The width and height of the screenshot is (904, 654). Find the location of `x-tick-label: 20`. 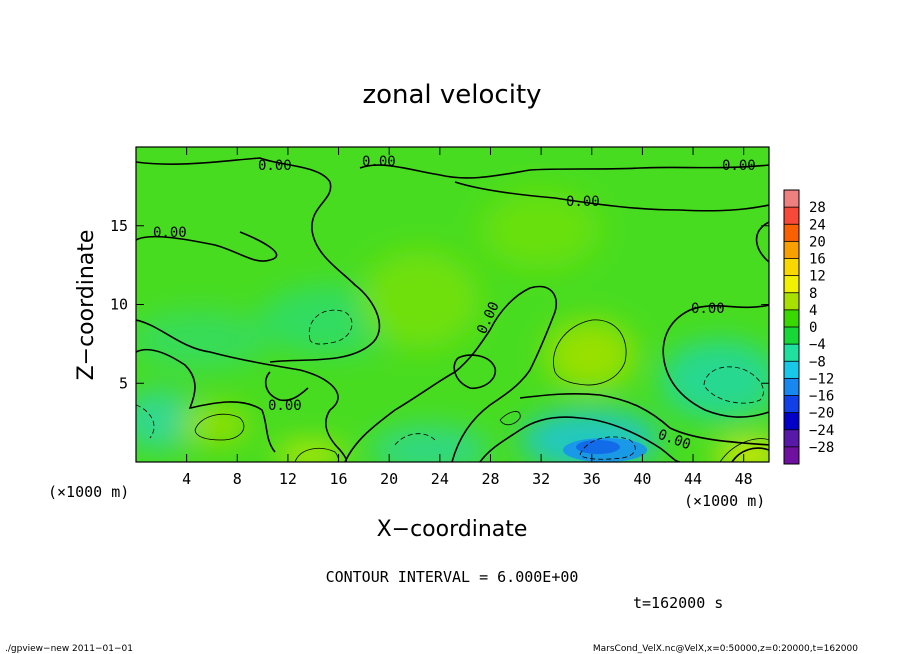

x-tick-label: 20 is located at coordinates (389, 479).